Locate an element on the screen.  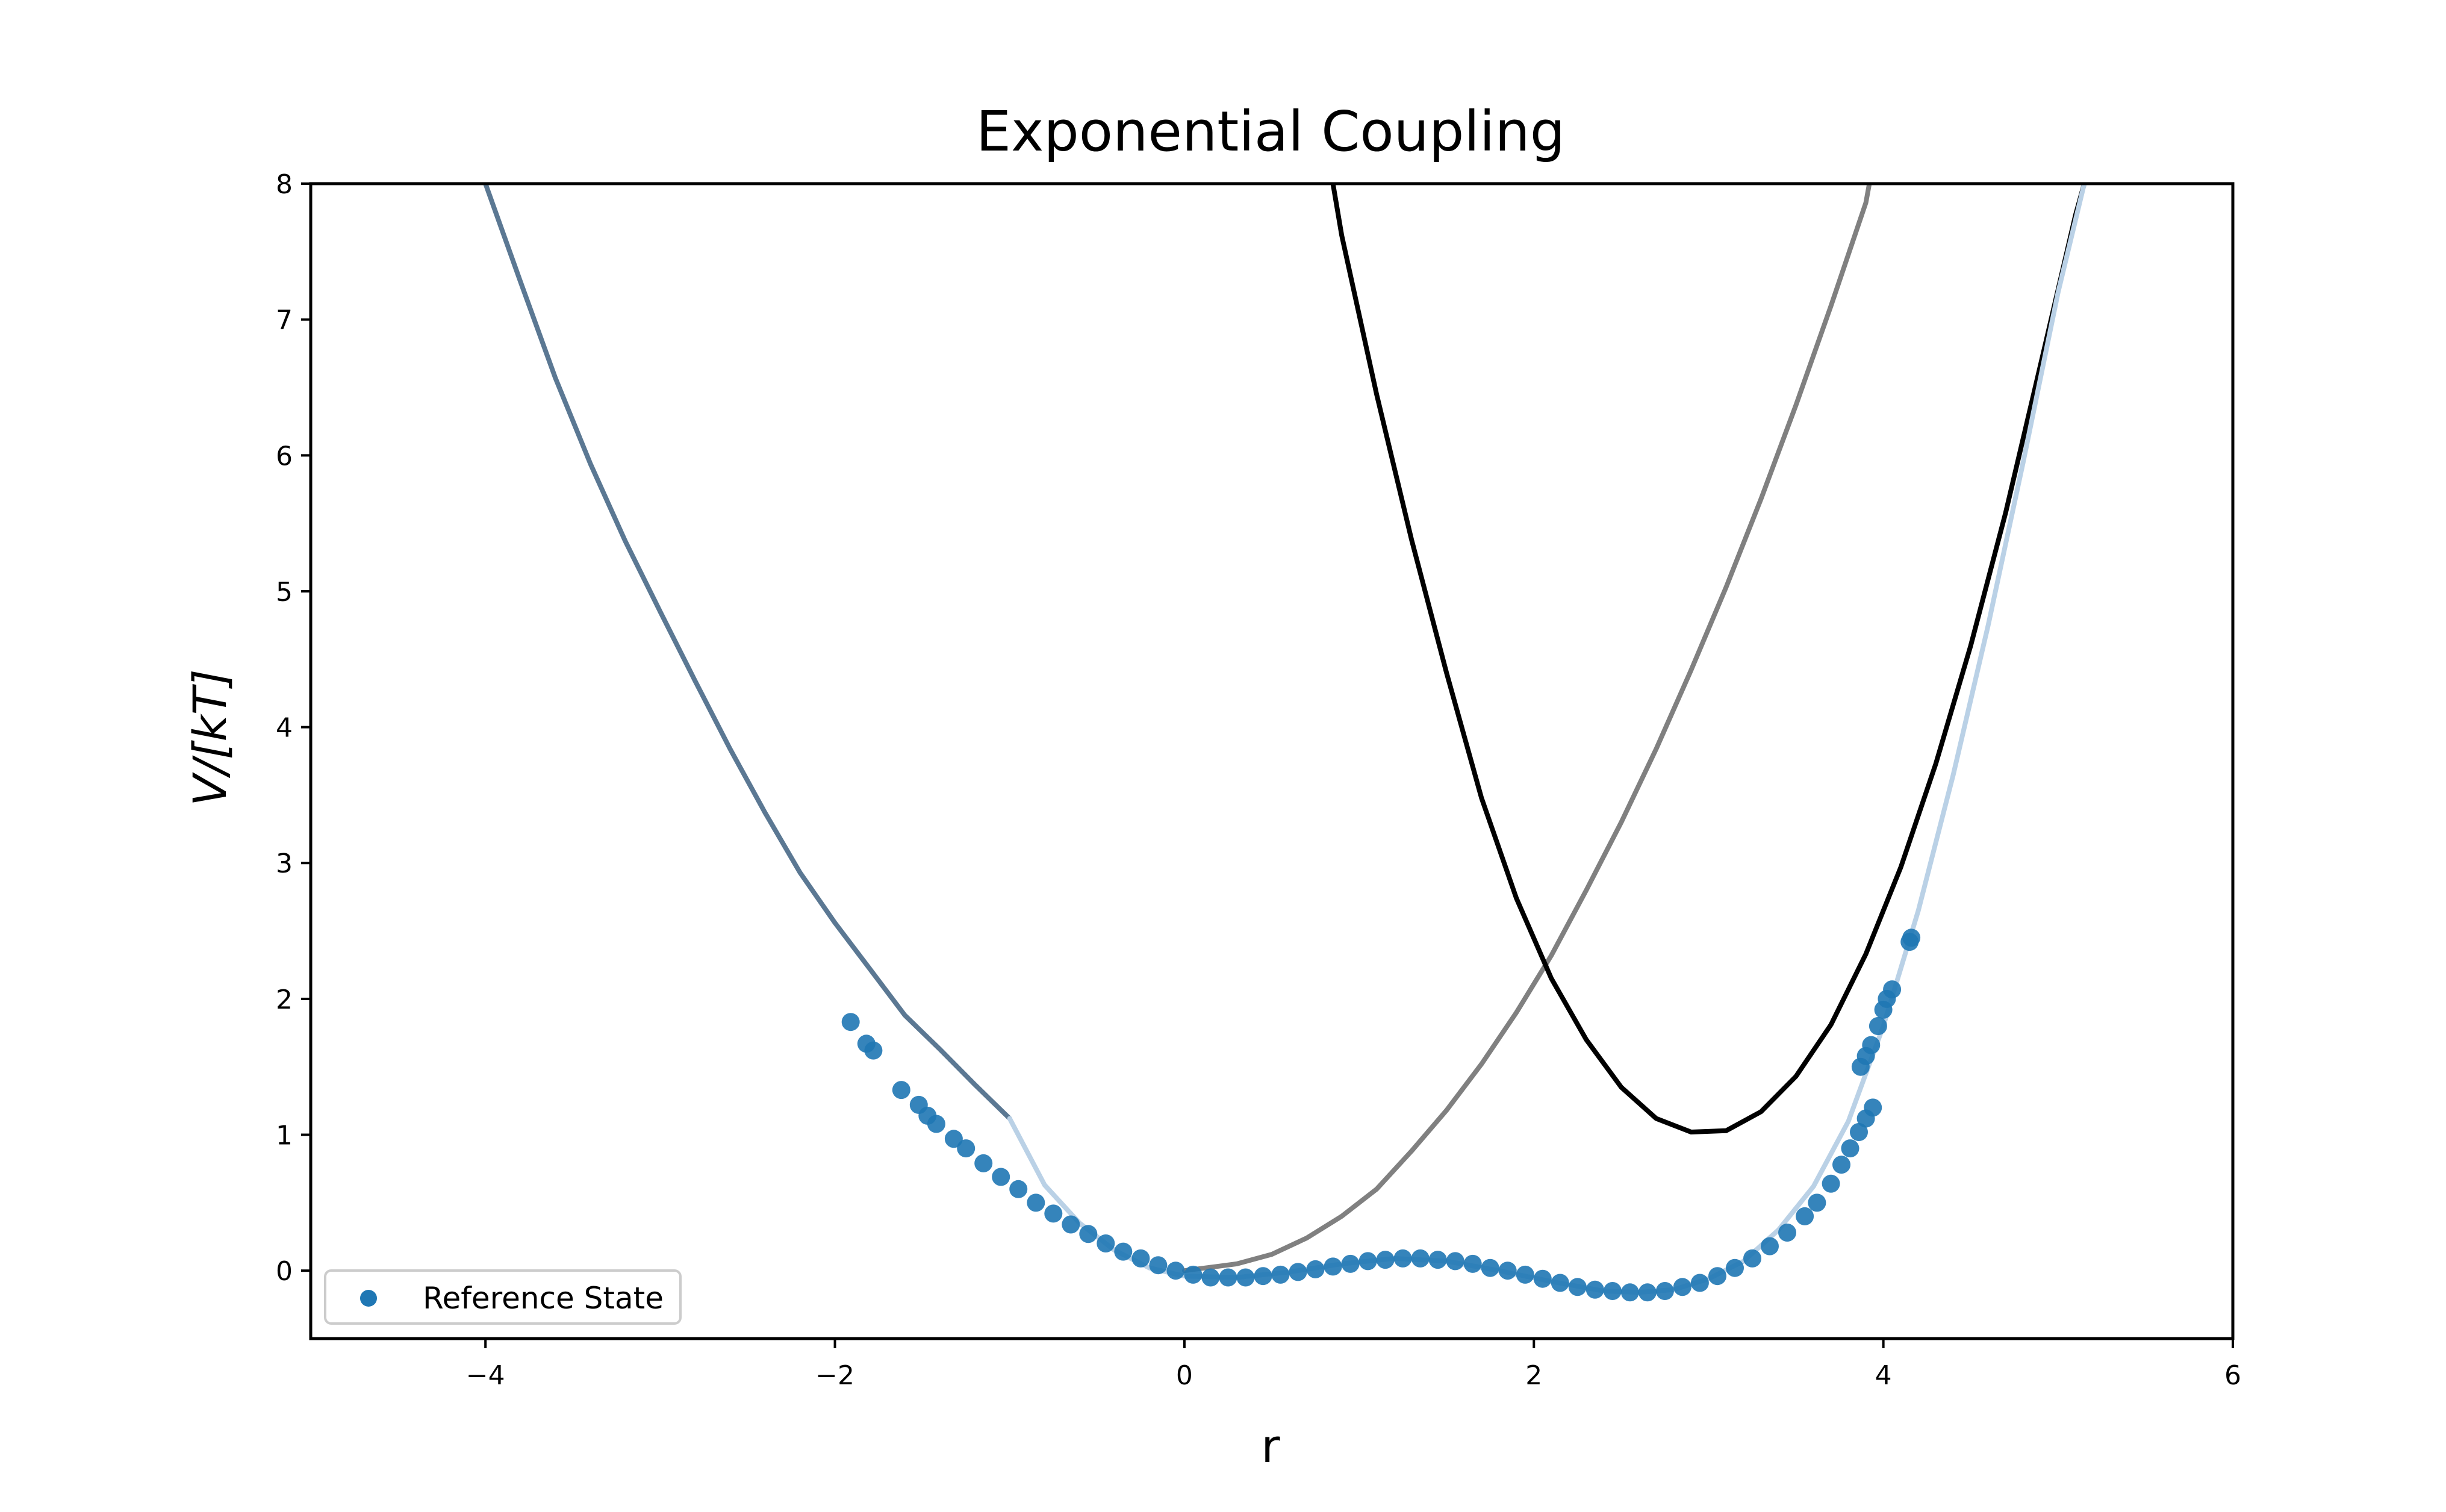
y-tick-label: 6 is located at coordinates (284, 456).